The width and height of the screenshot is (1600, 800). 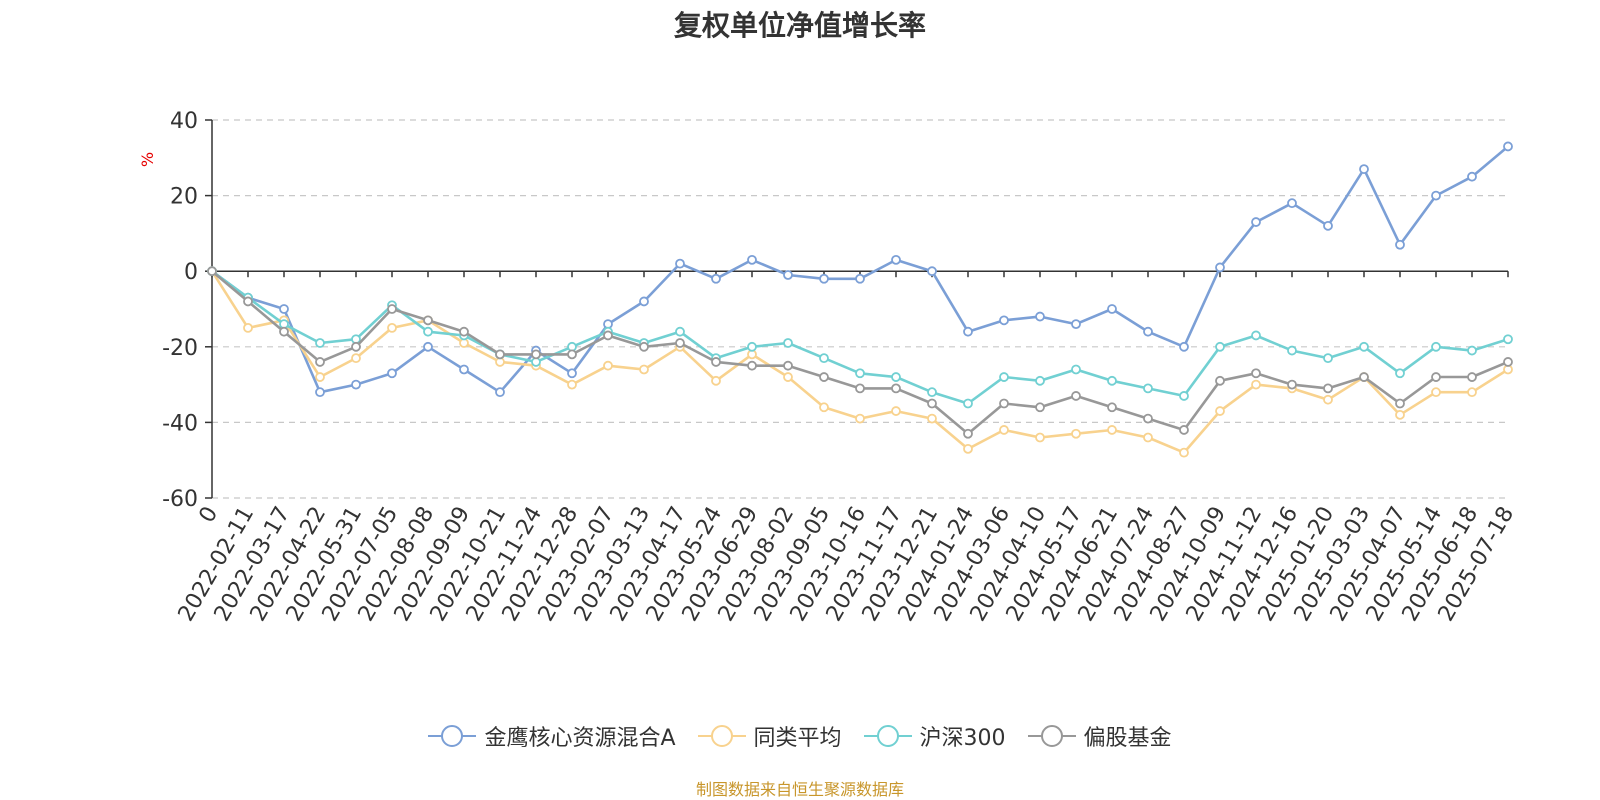 I want to click on legend-label-fund: 金鹰核心资源混合A, so click(x=580, y=738).